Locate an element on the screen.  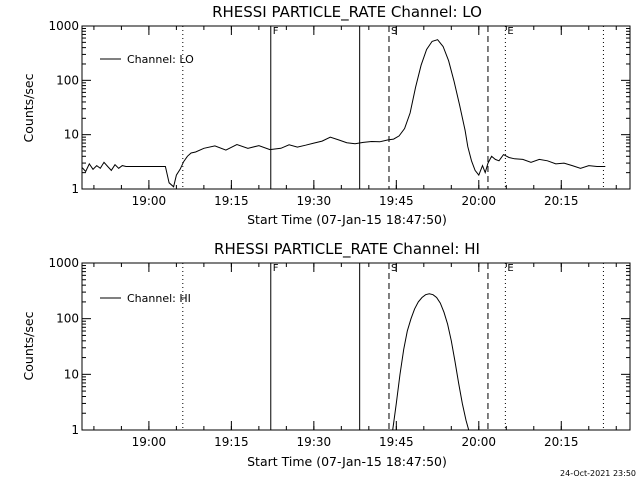
footer-timestamp: 24-Oct-2021 23:50 is located at coordinates (598, 473).